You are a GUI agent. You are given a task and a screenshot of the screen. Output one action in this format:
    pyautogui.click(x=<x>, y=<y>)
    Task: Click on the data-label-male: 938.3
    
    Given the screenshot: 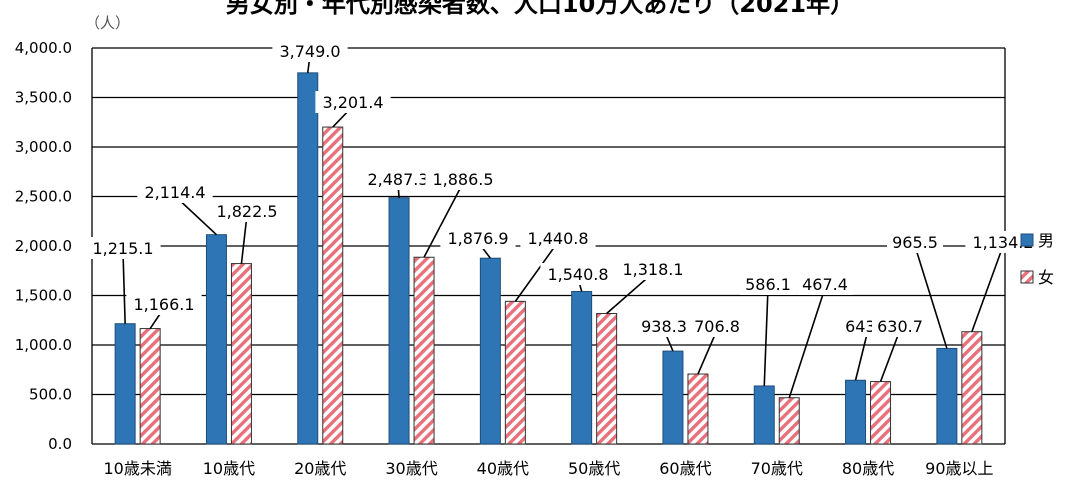 What is the action you would take?
    pyautogui.click(x=664, y=326)
    